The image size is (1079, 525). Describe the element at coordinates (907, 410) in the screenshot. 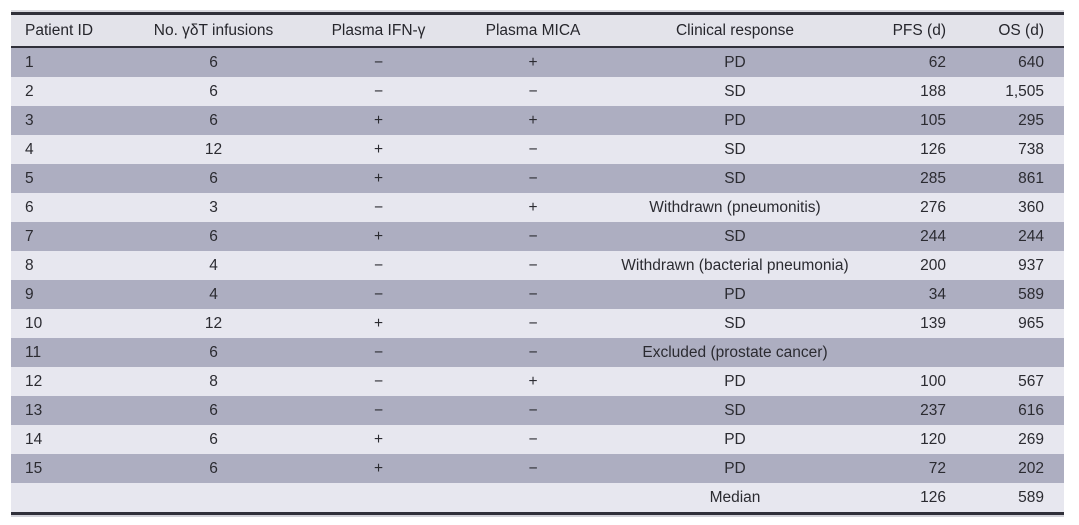

I see `table-cell: 237` at that location.